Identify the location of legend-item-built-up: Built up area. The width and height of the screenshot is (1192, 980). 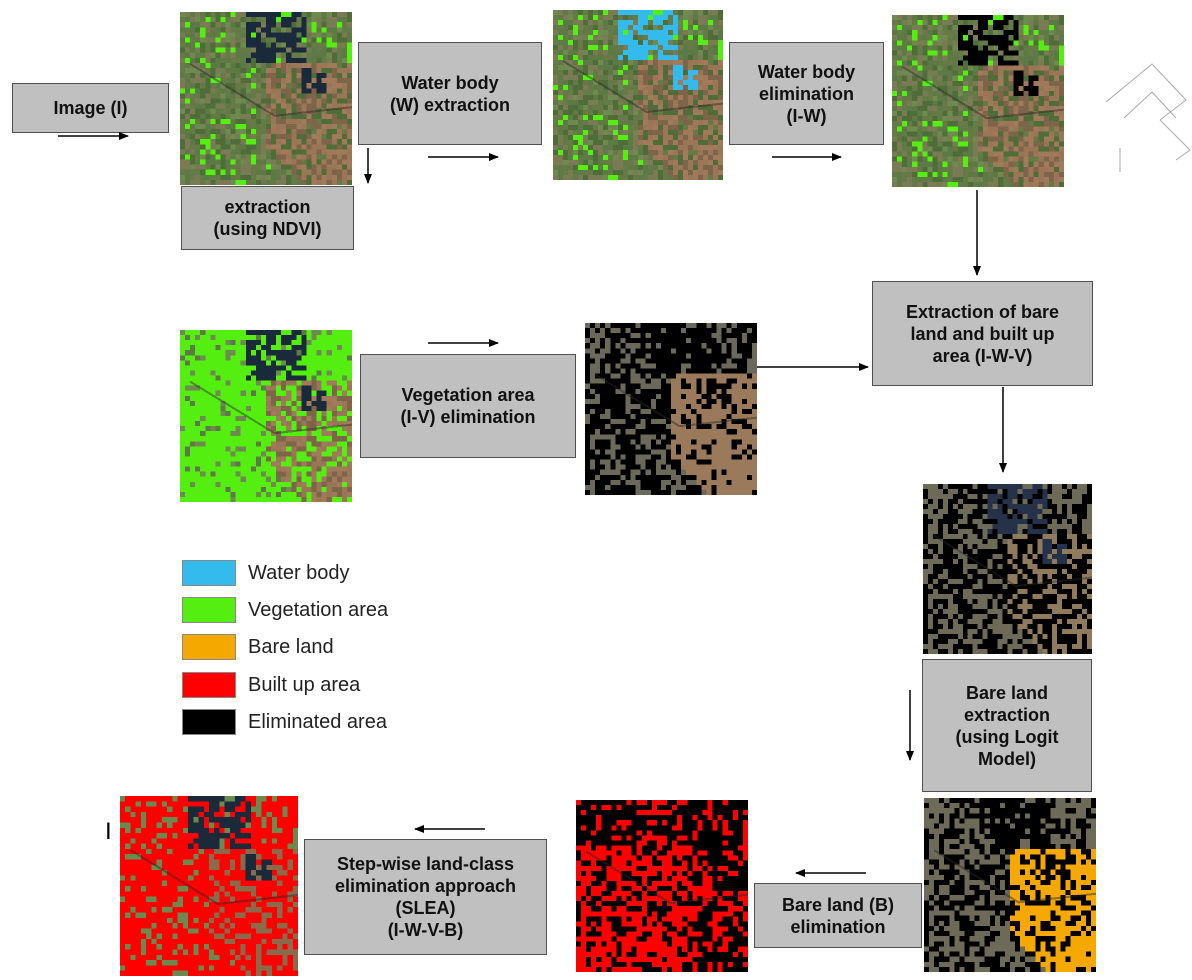
(312, 686).